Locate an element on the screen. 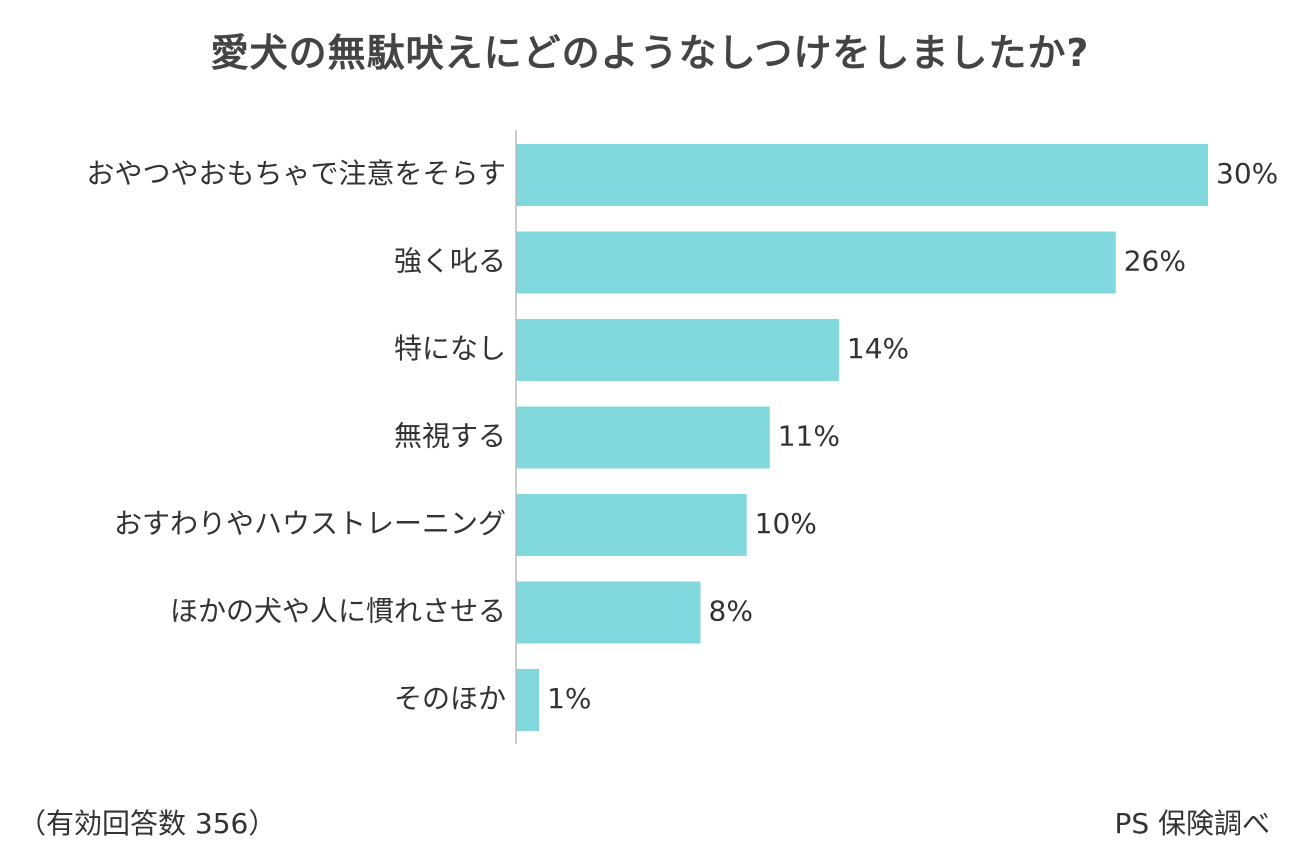 This screenshot has height=866, width=1300. category-label-2: 強く叱る is located at coordinates (450, 261).